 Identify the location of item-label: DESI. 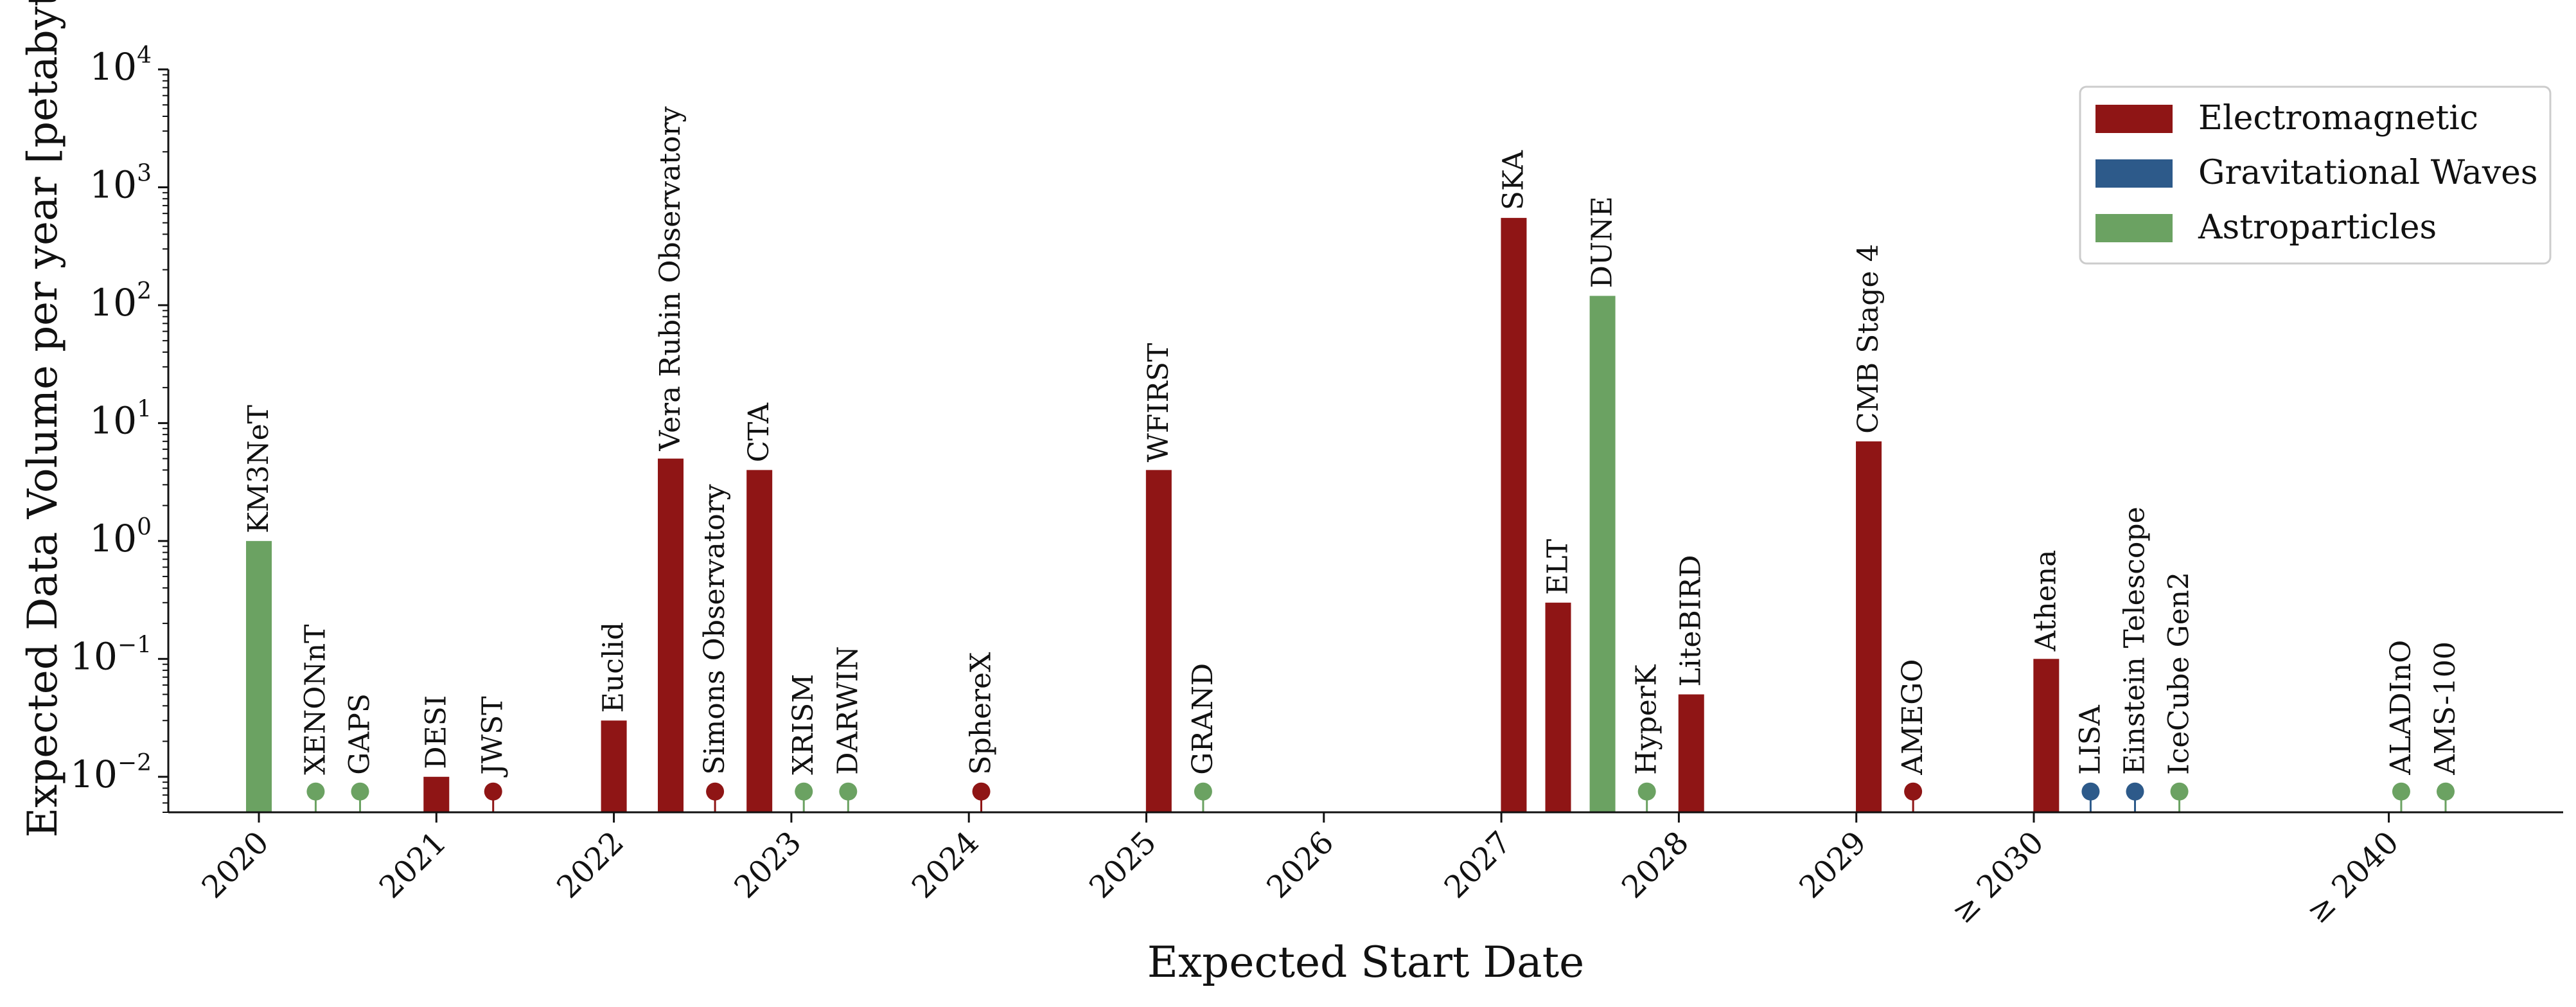
(435, 732).